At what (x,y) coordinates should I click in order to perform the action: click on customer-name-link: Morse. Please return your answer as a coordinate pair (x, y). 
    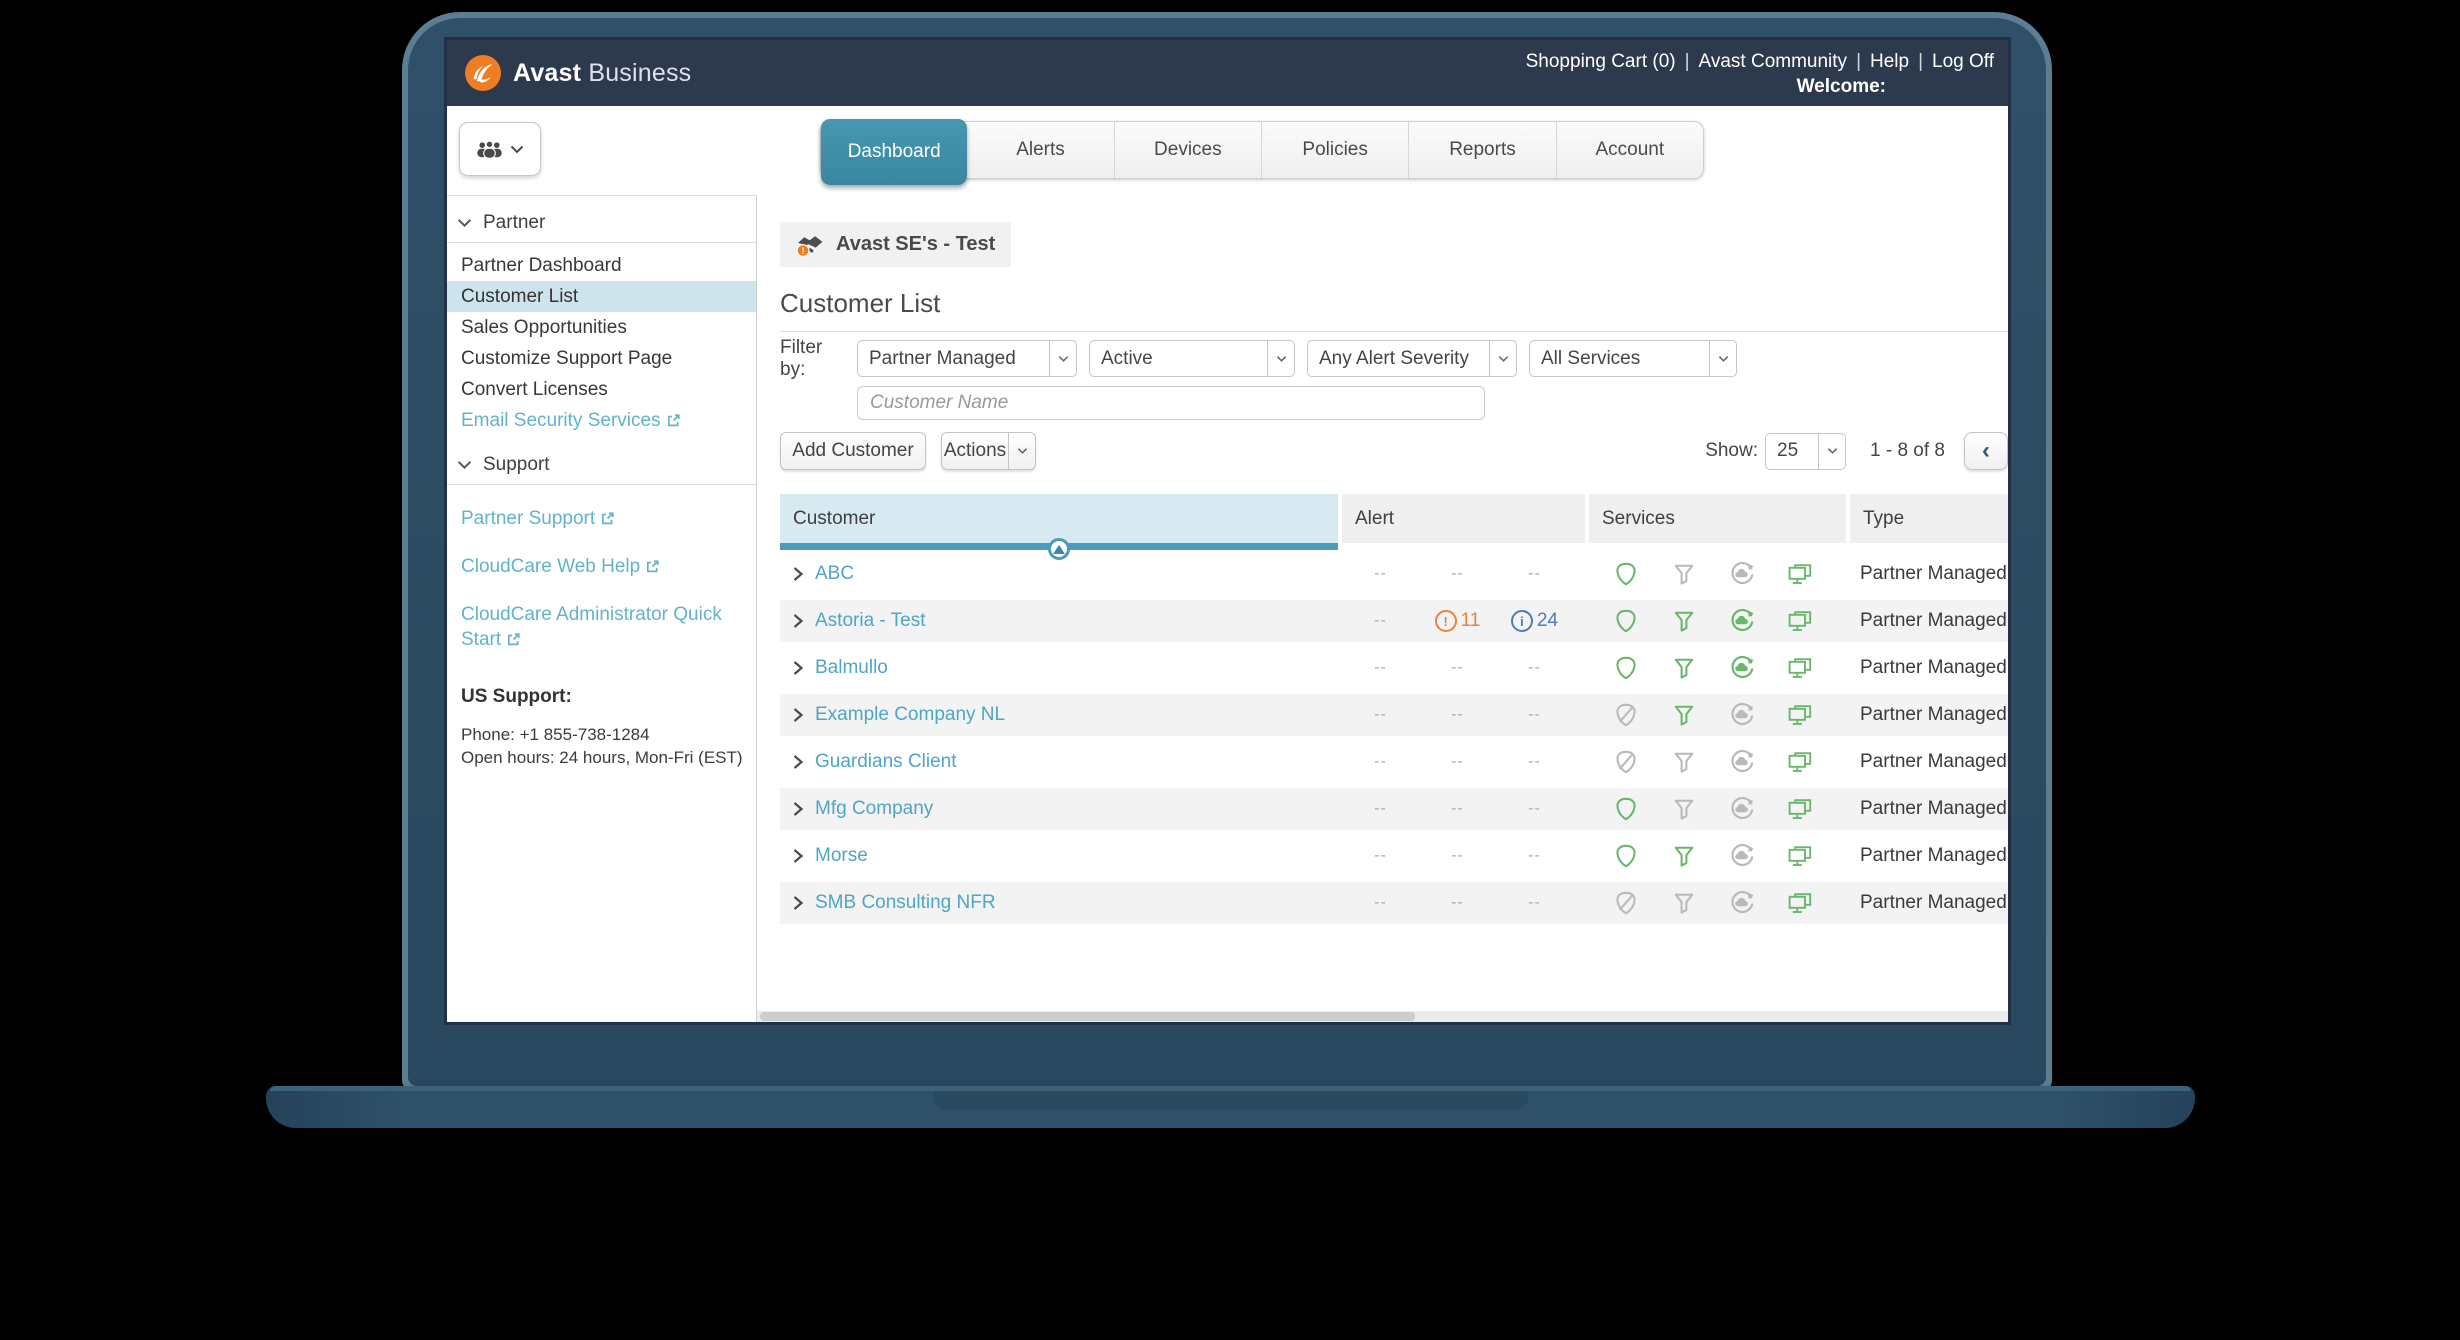
    Looking at the image, I should click on (841, 855).